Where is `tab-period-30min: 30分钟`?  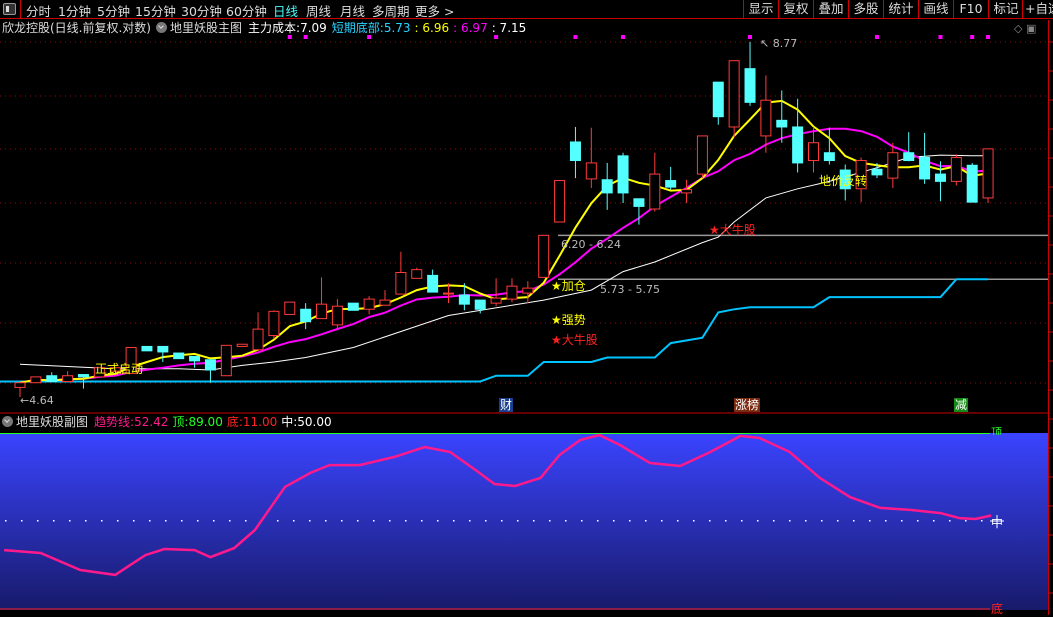 tab-period-30min: 30分钟 is located at coordinates (201, 11).